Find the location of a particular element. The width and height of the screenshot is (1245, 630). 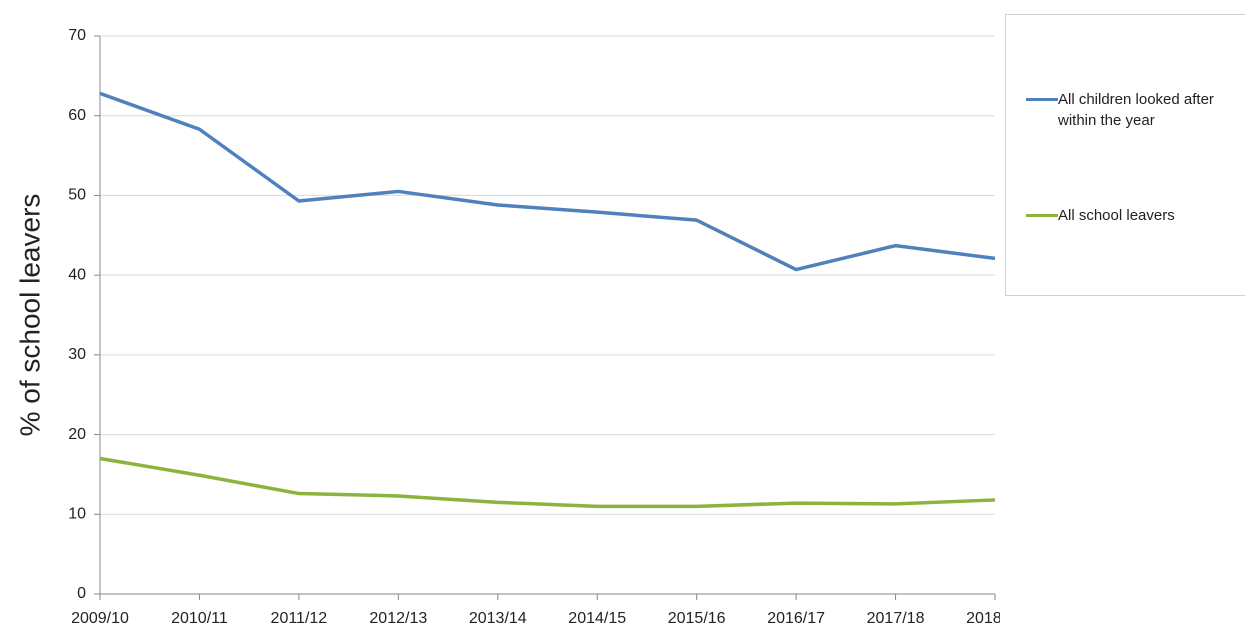

y-tick-label: 30 is located at coordinates (77, 354).